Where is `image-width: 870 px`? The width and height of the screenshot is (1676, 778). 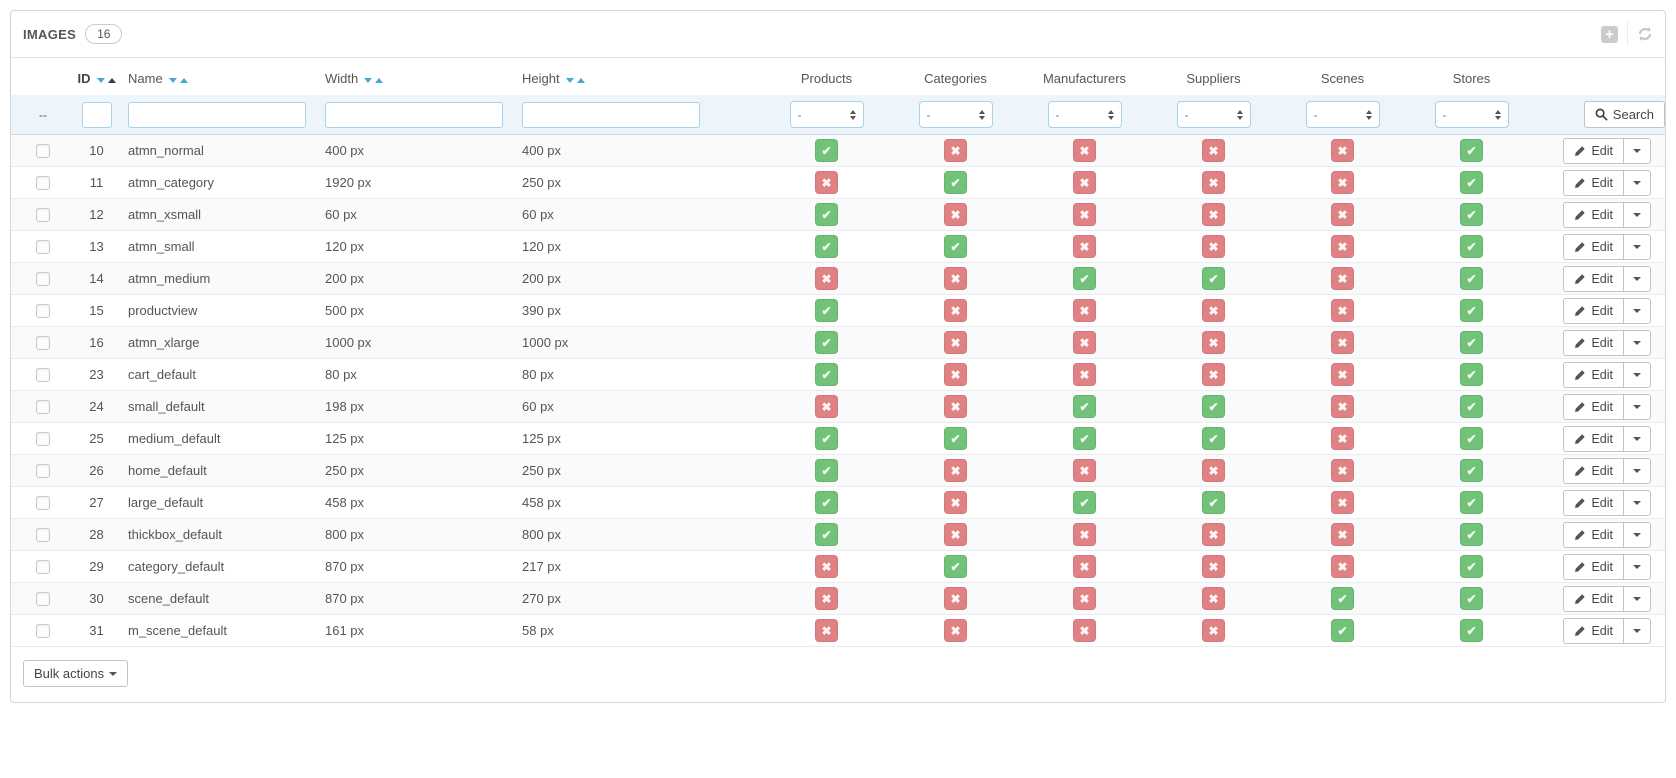 image-width: 870 px is located at coordinates (345, 566).